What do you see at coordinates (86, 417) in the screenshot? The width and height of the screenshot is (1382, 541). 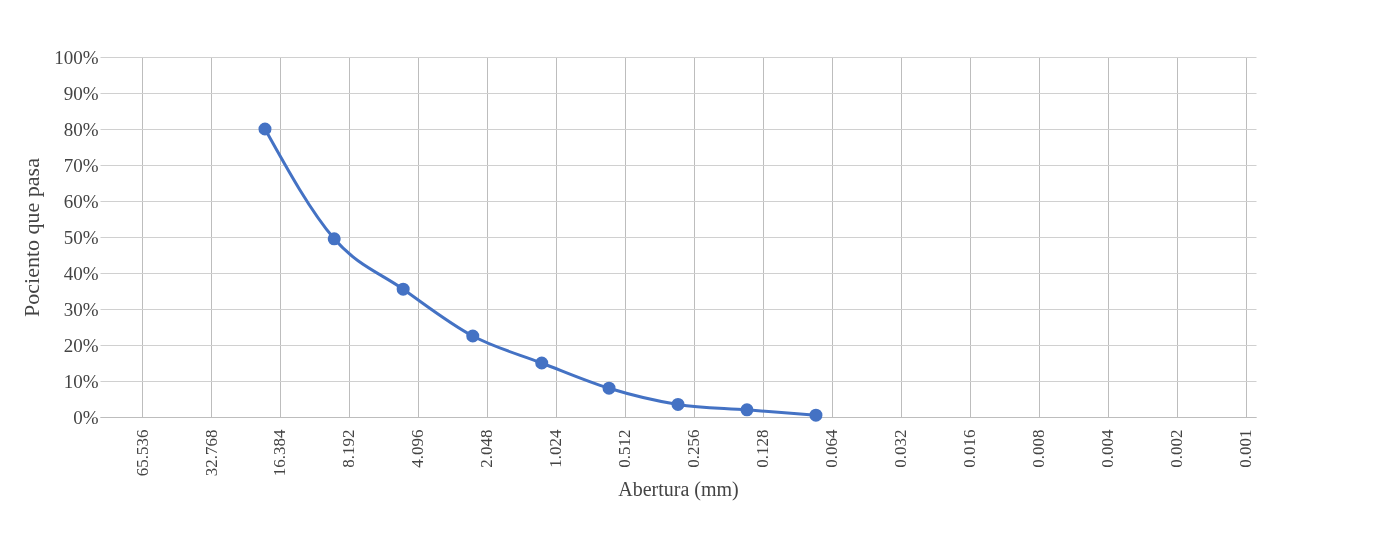 I see `y-tick-label: 0%` at bounding box center [86, 417].